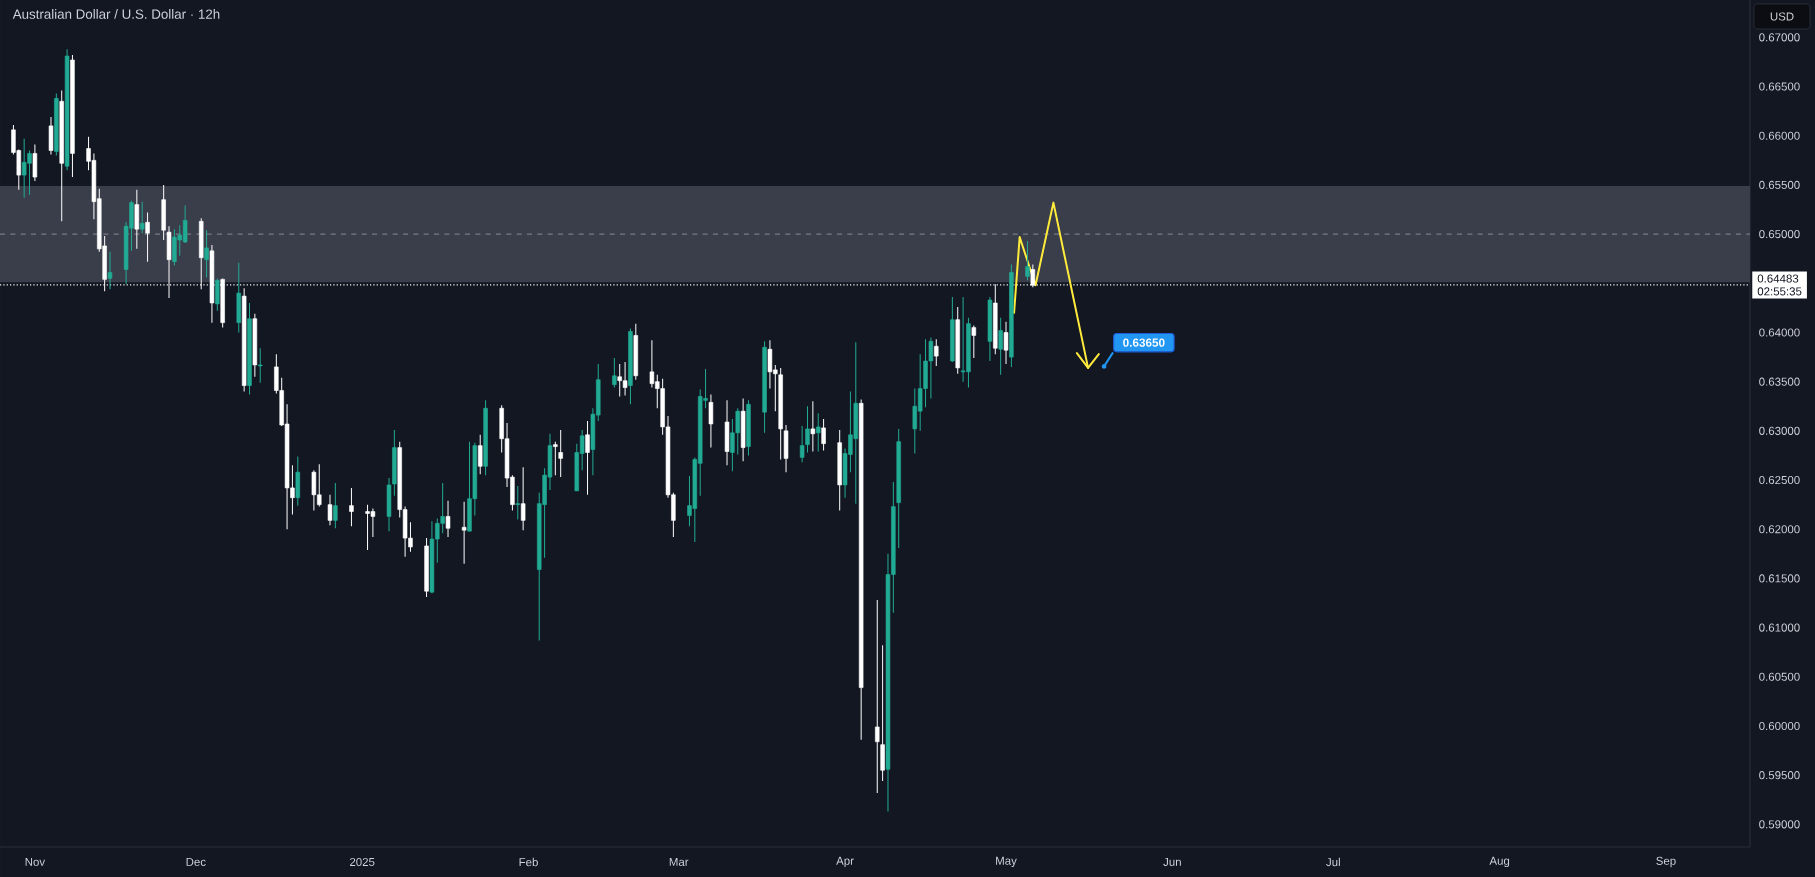 This screenshot has width=1815, height=877. I want to click on y-tick-label: 0.65000, so click(1779, 234).